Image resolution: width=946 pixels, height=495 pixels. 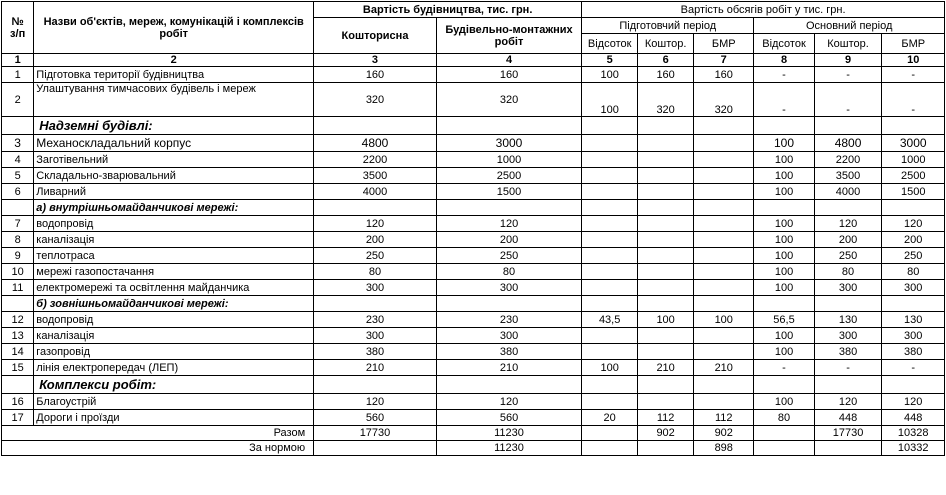 I want to click on header-volume-group: Вартість обсягів робіт у тис. грн., so click(x=763, y=9).